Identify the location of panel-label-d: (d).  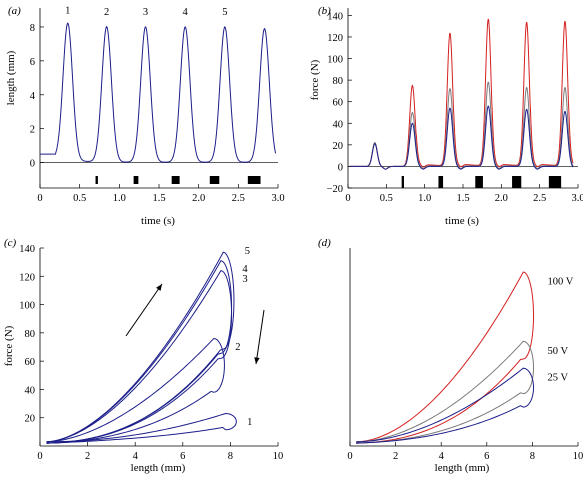
(324, 243).